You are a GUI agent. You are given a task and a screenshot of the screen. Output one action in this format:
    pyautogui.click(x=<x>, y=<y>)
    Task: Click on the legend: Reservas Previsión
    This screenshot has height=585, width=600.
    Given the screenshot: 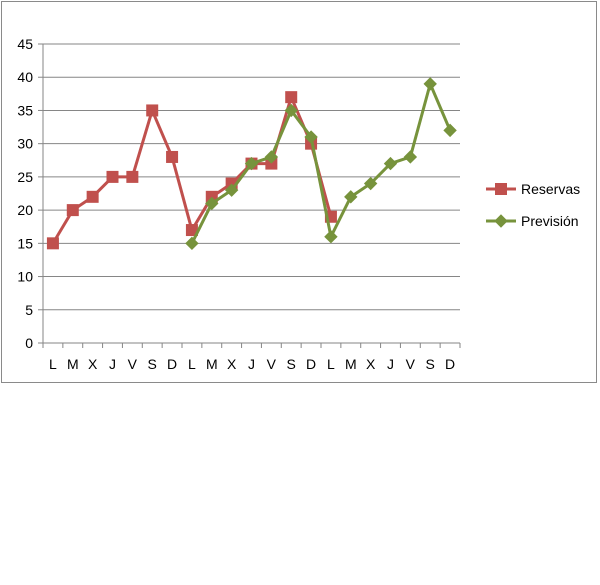 What is the action you would take?
    pyautogui.click(x=533, y=205)
    